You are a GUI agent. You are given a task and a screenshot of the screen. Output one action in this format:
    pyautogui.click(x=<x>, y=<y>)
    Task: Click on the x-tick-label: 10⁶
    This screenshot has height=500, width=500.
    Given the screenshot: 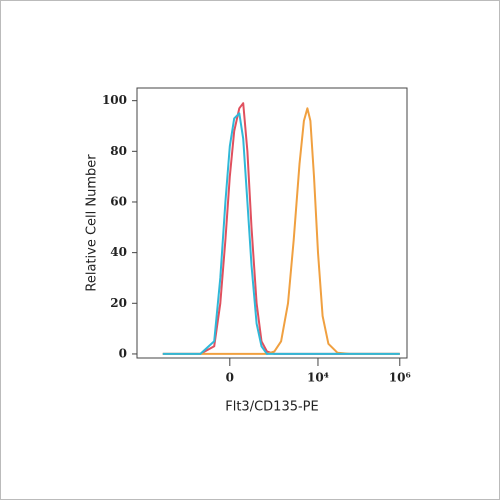 What is the action you would take?
    pyautogui.click(x=400, y=378)
    